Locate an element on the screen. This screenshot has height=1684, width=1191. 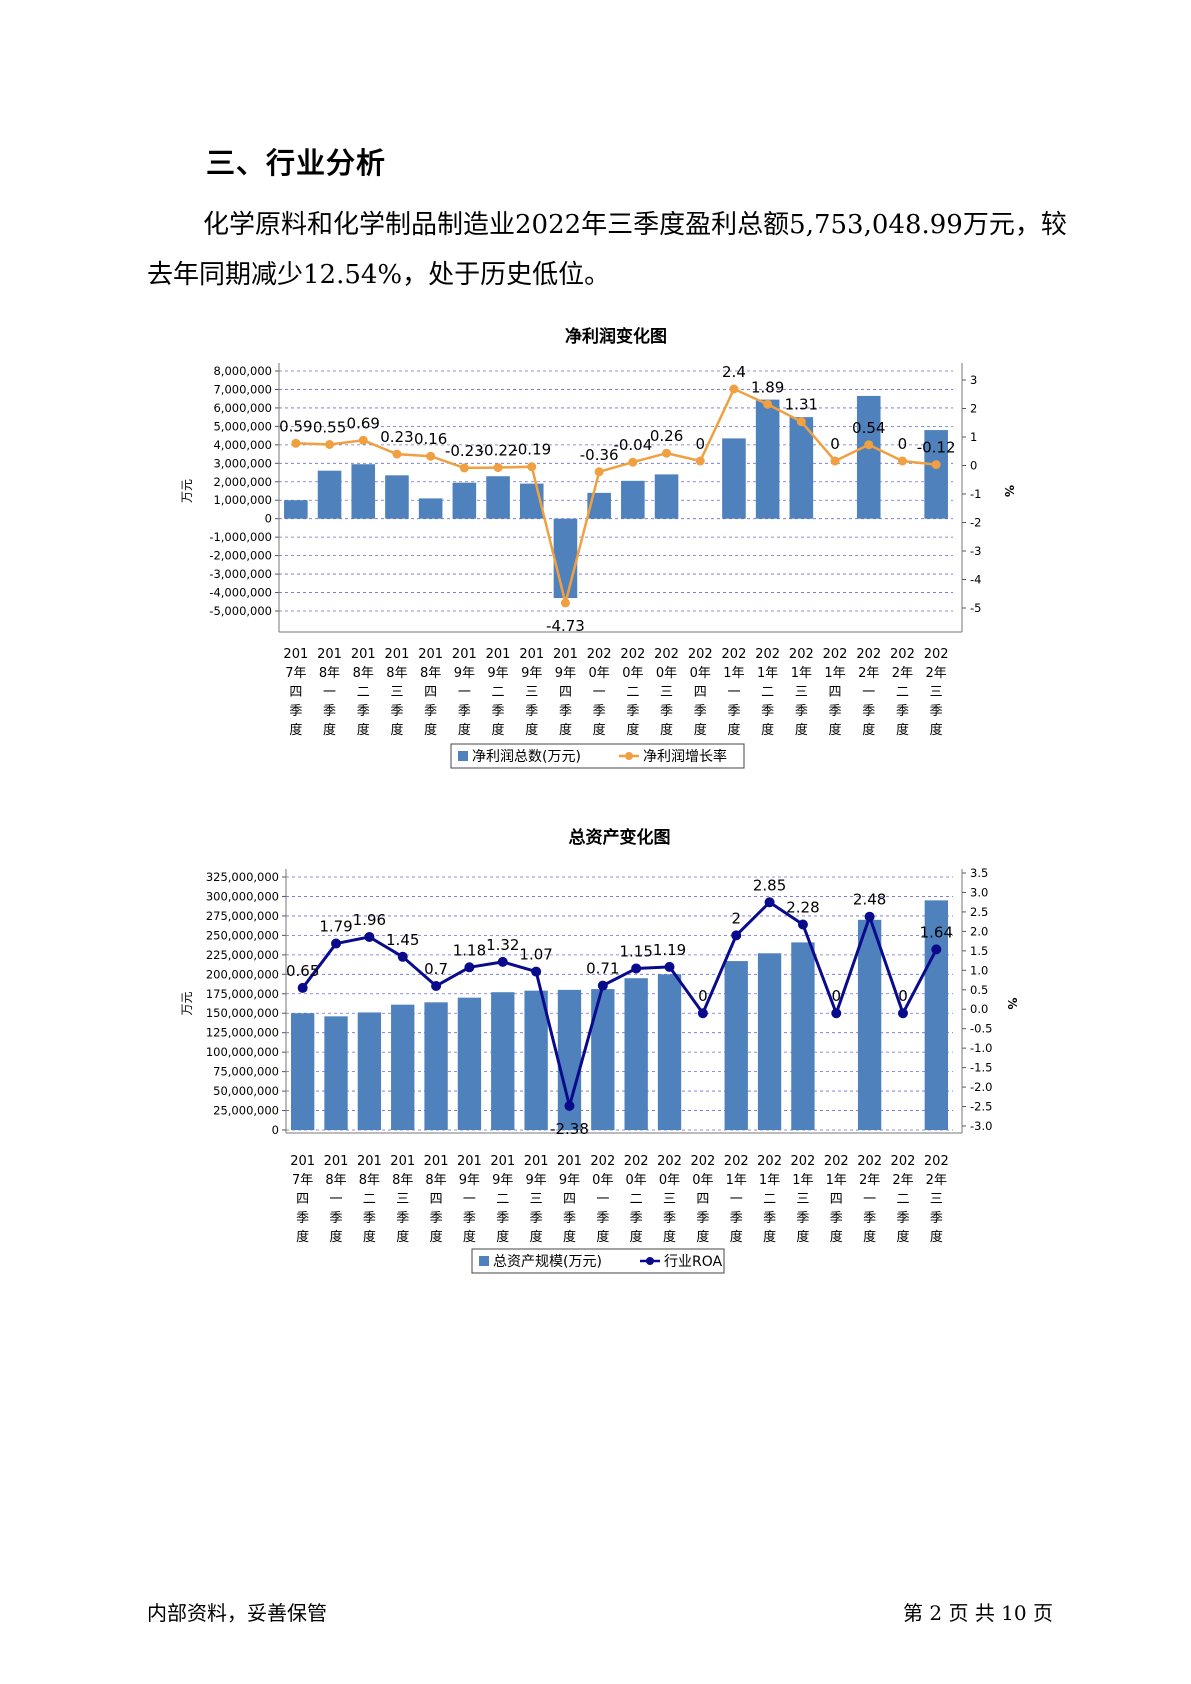
data-label: 0.7 is located at coordinates (436, 969).